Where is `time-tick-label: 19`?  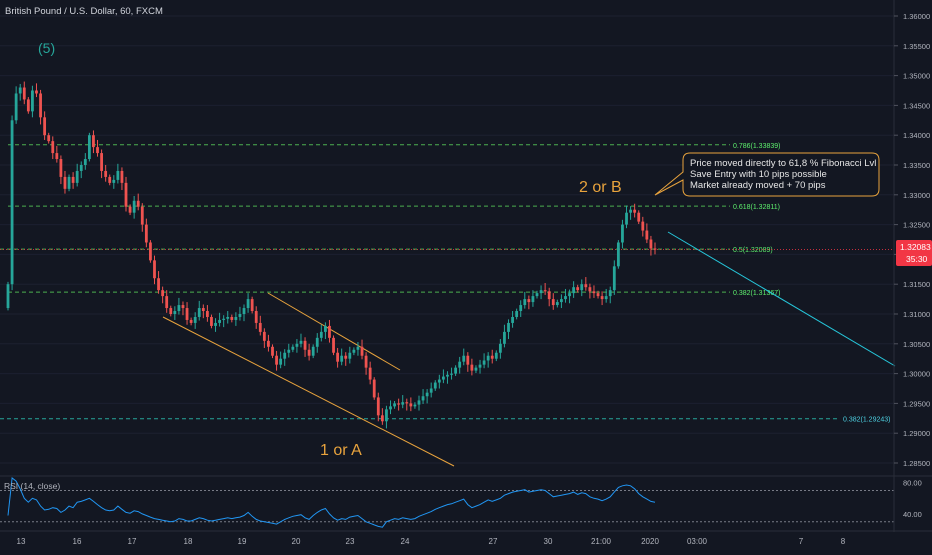 time-tick-label: 19 is located at coordinates (242, 541).